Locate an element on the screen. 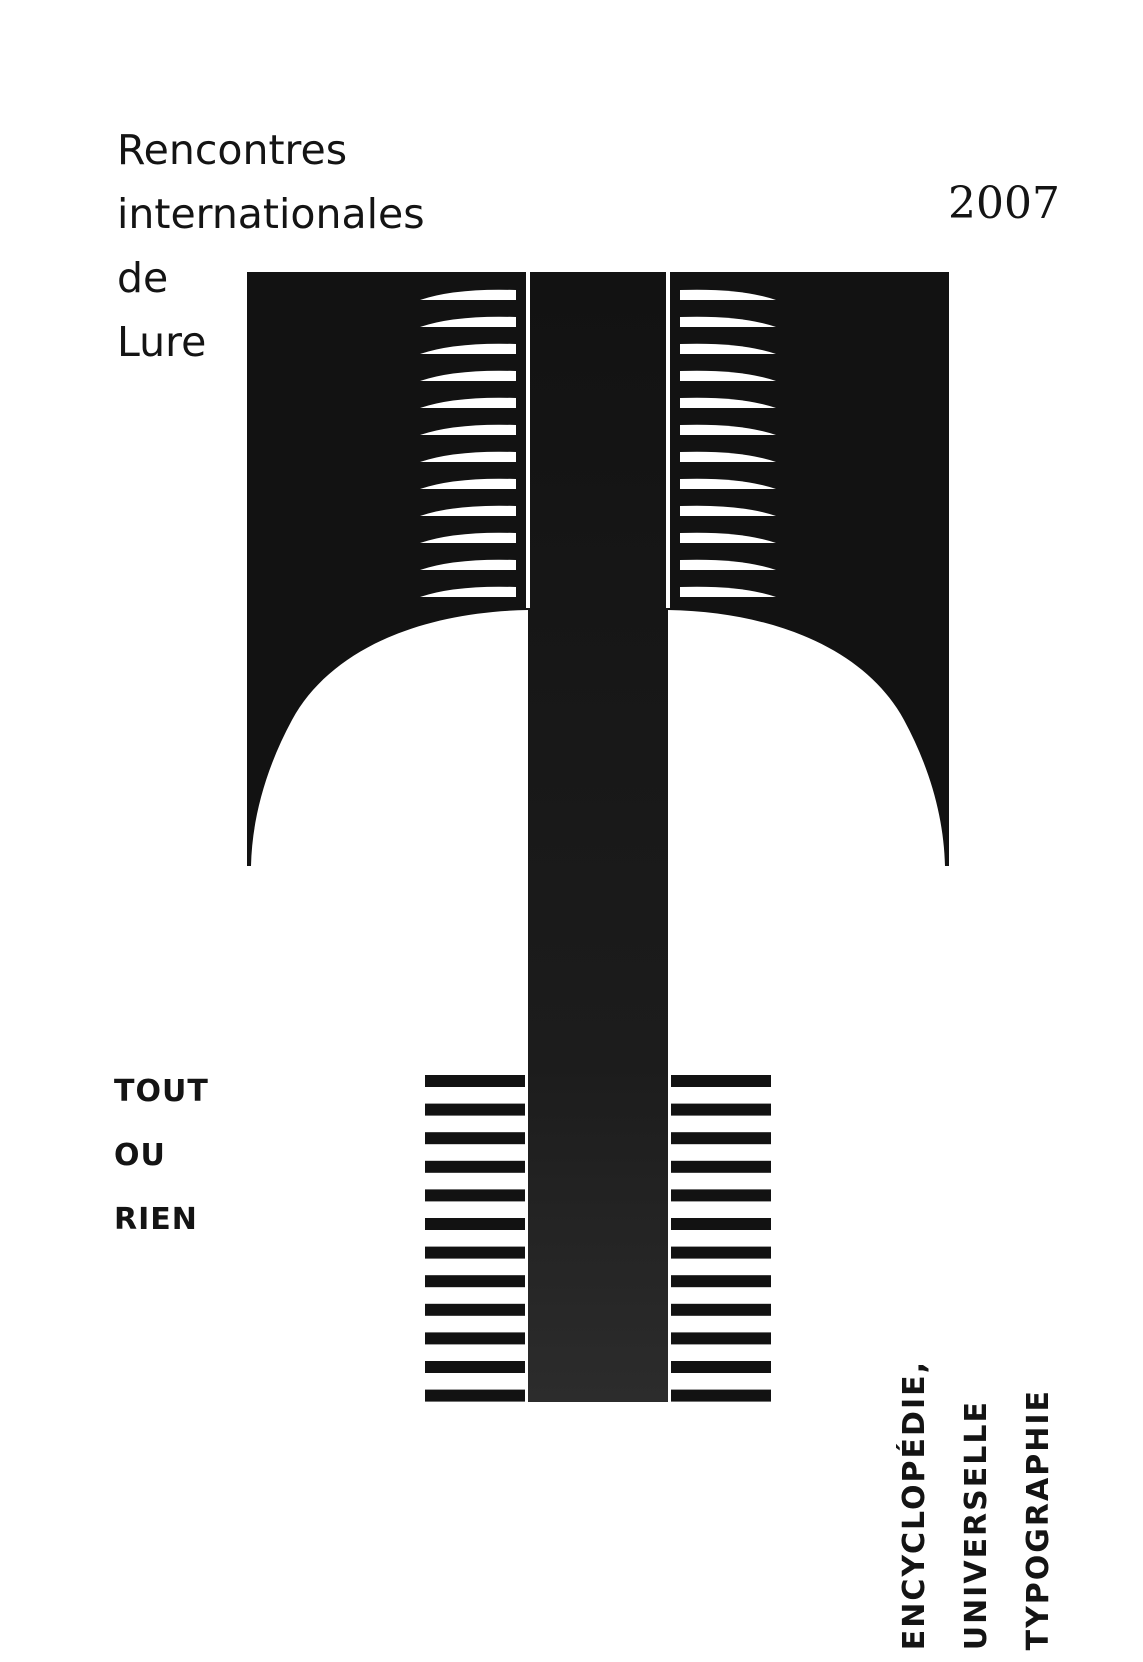 This screenshot has width=1143, height=1662. title-line-1: Rencontres is located at coordinates (232, 150).